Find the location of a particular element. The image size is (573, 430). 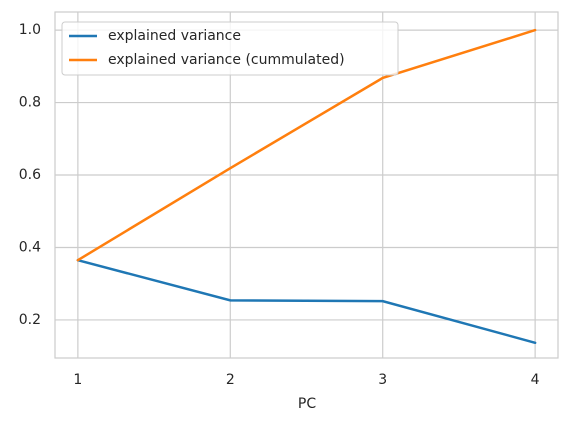

legend-box is located at coordinates (230, 48).